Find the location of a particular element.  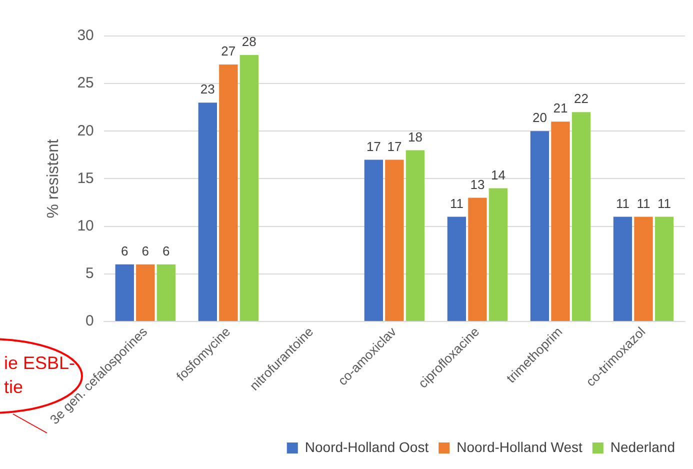

data-label: 18 is located at coordinates (415, 136).